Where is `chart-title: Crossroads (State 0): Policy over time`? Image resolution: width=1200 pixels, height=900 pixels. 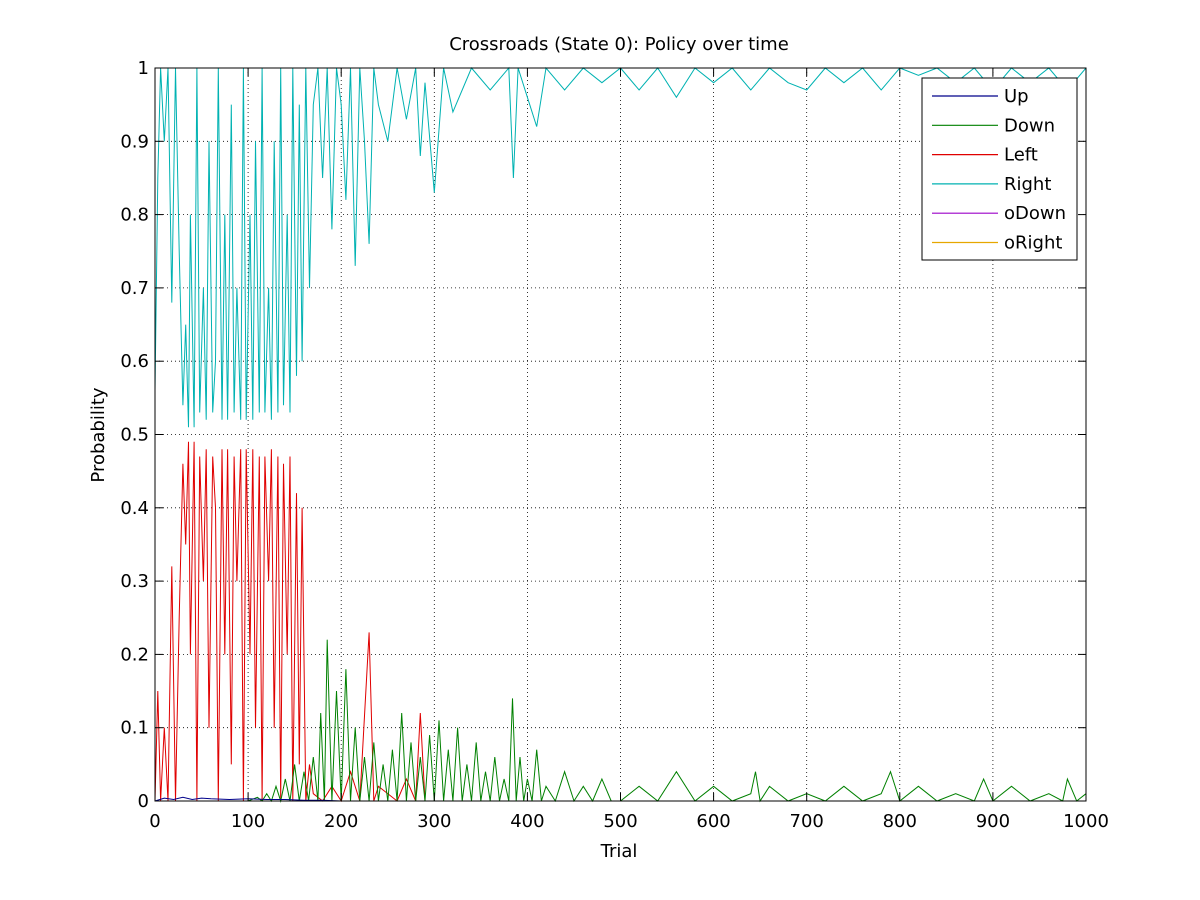
chart-title: Crossroads (State 0): Policy over time is located at coordinates (619, 44).